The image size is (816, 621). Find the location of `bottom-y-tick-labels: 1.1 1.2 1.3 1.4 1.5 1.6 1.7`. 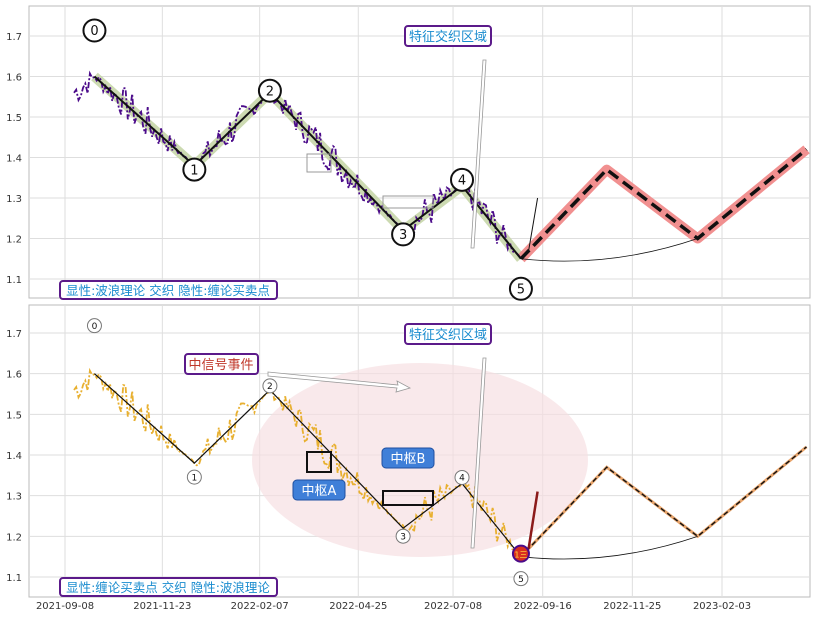

bottom-y-tick-labels: 1.1 1.2 1.3 1.4 1.5 1.6 1.7 is located at coordinates (14, 456).